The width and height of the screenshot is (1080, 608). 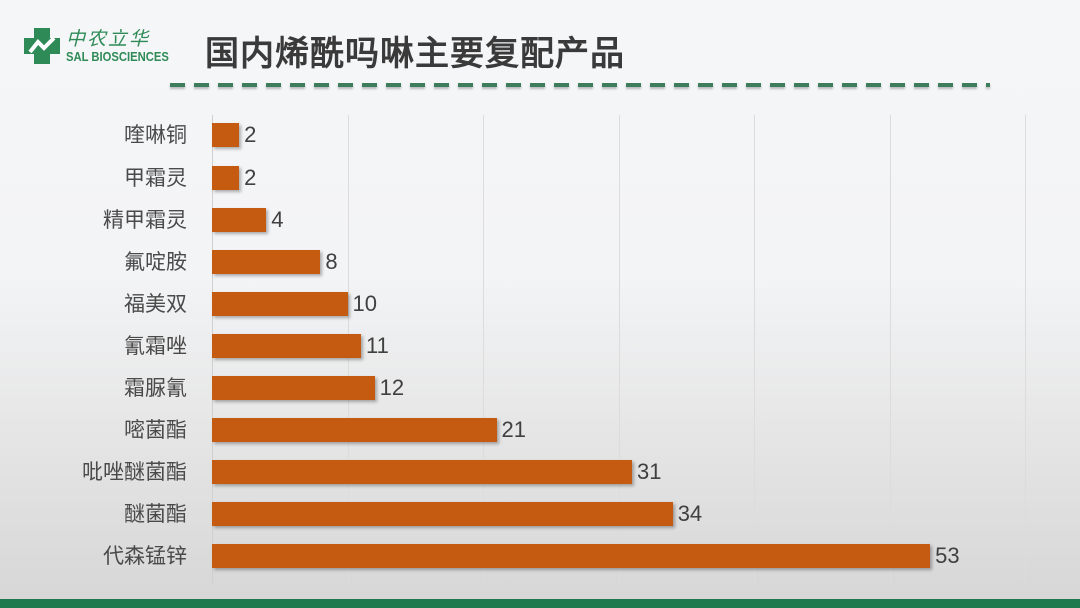 I want to click on value-label: 12, so click(x=392, y=387).